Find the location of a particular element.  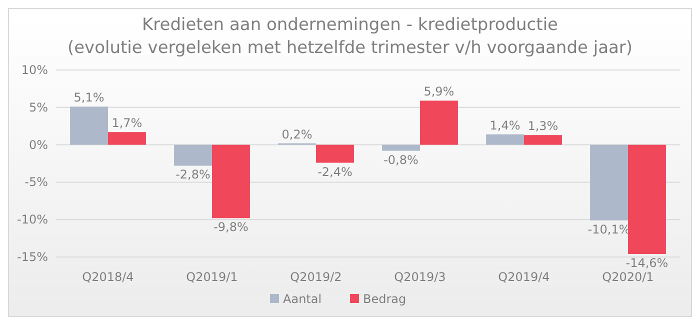

y-tick-label: 5% is located at coordinates (38, 107).